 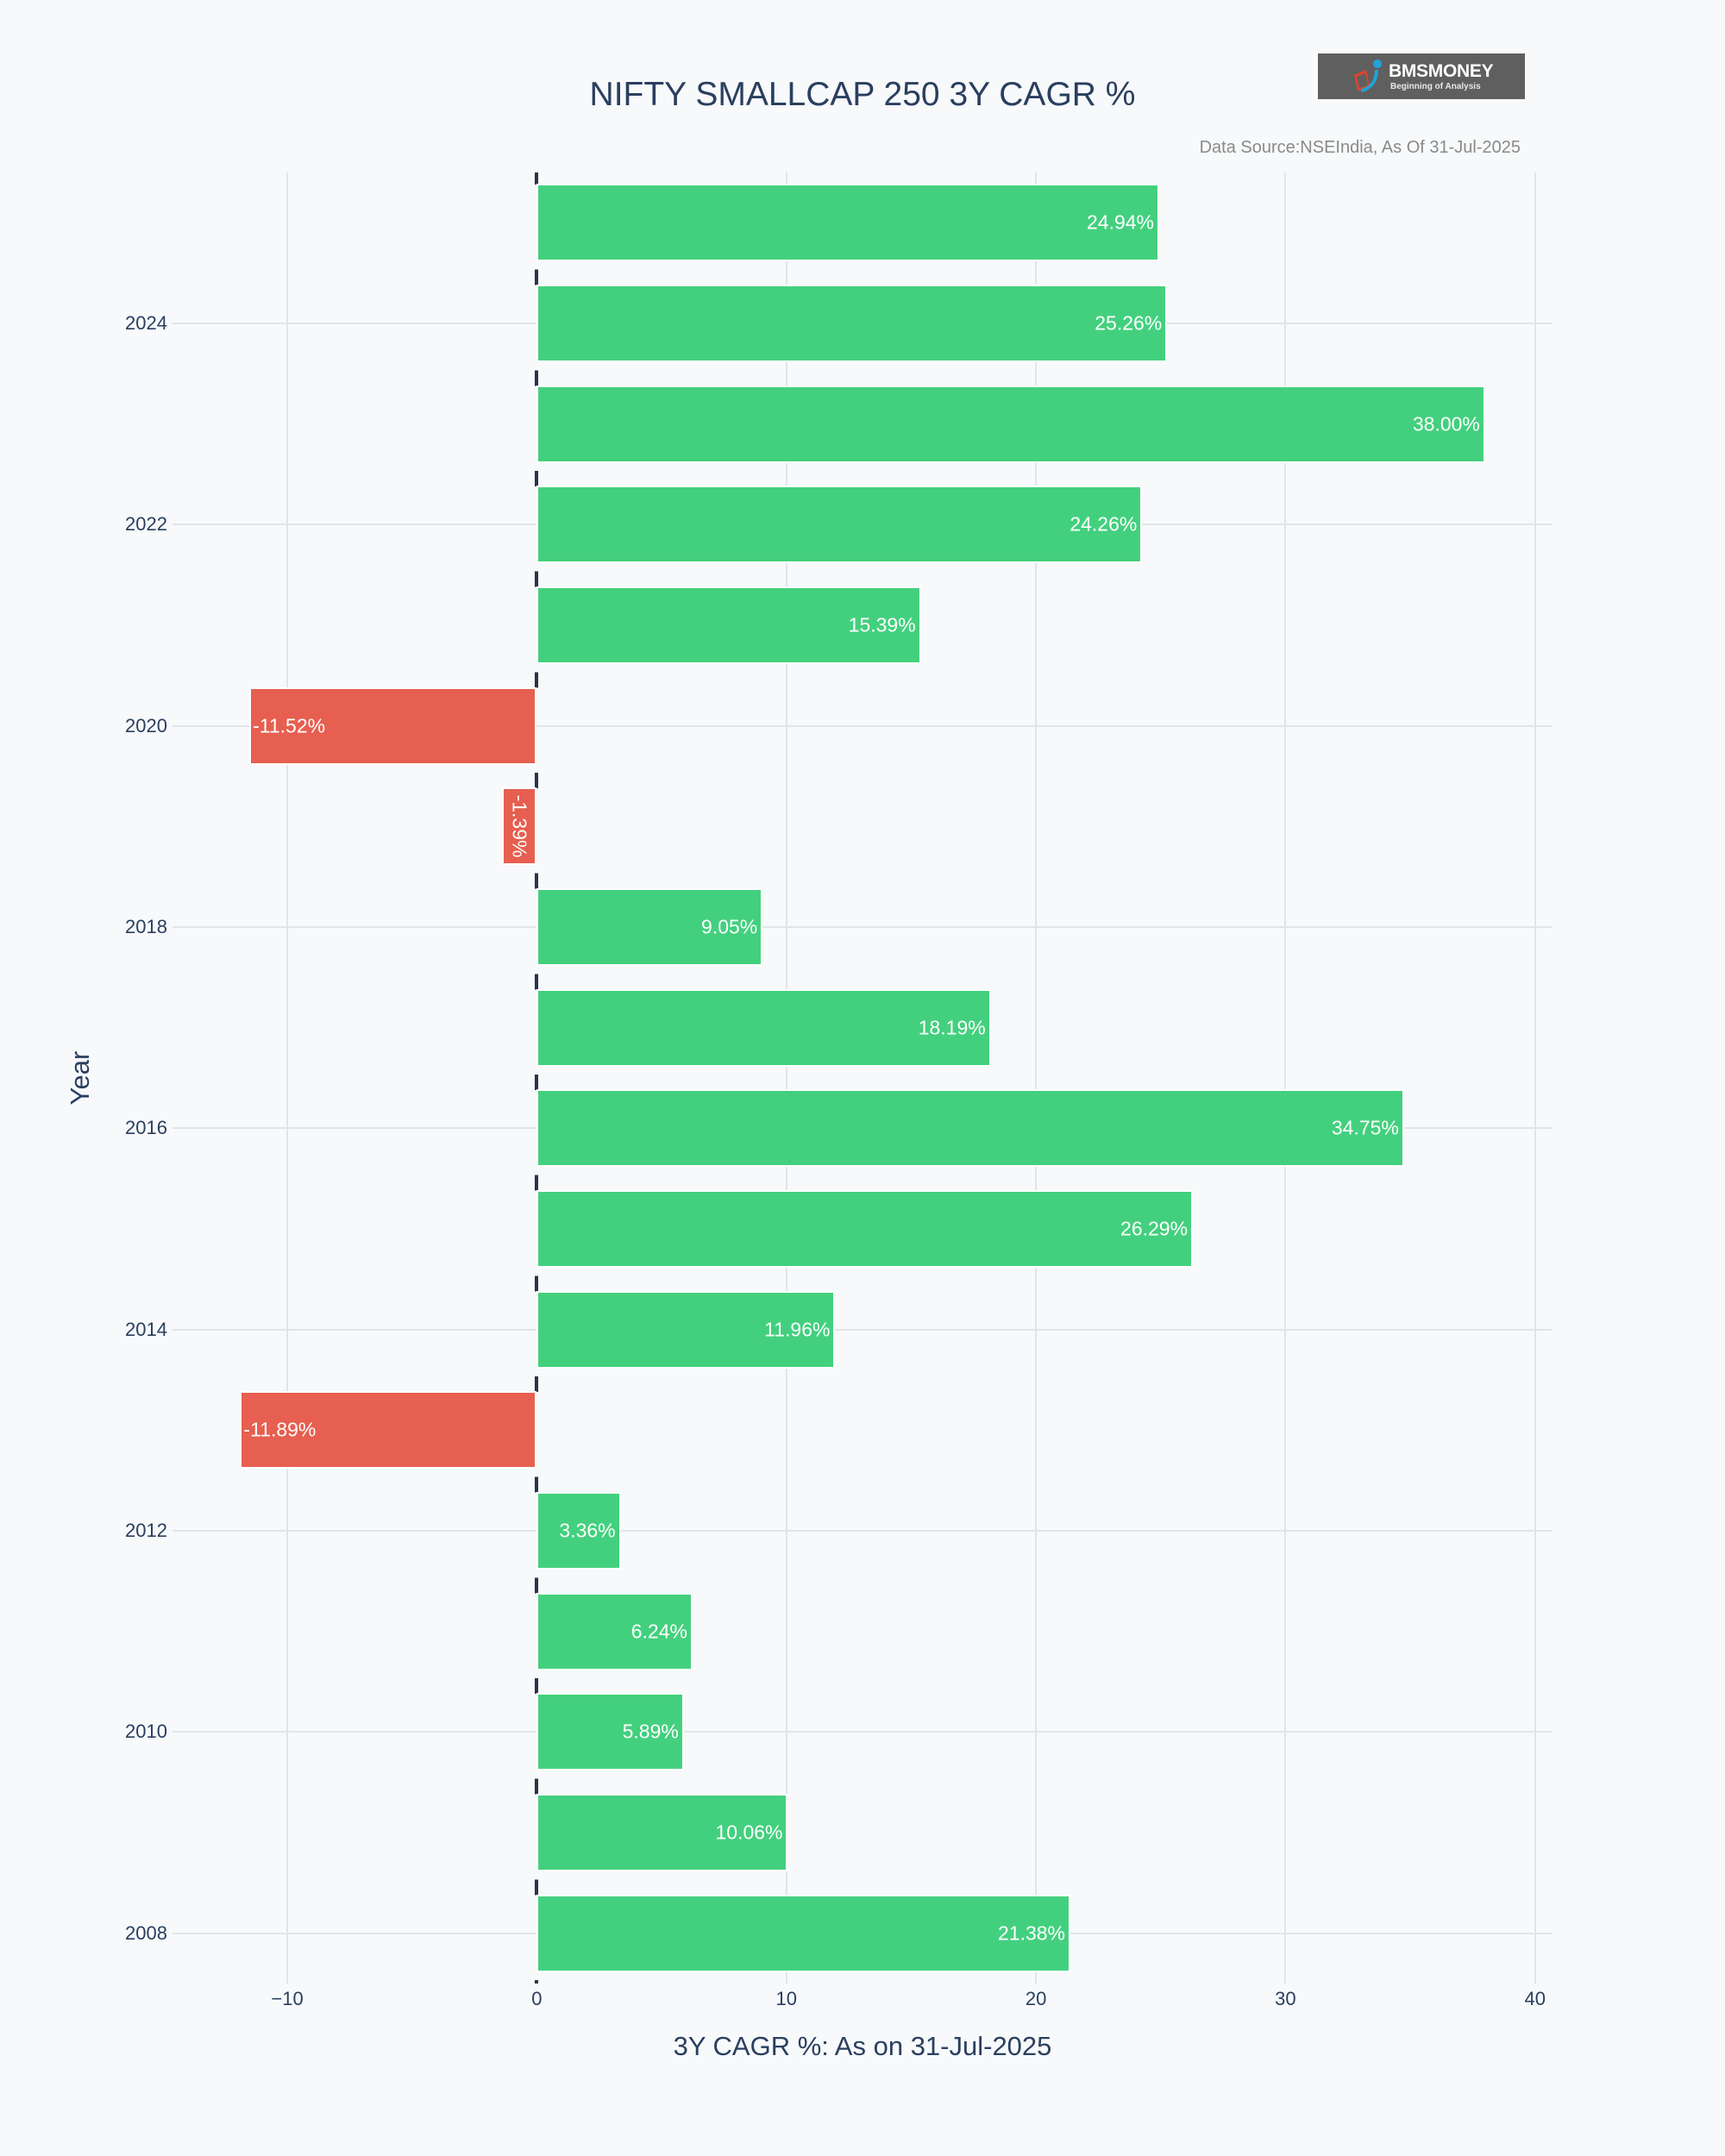 What do you see at coordinates (650, 1731) in the screenshot?
I see `bar-value-label: 5.89%` at bounding box center [650, 1731].